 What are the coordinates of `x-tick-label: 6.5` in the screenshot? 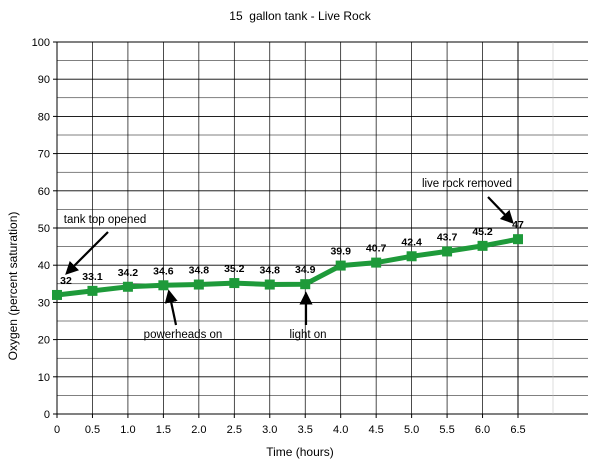 It's located at (517, 430).